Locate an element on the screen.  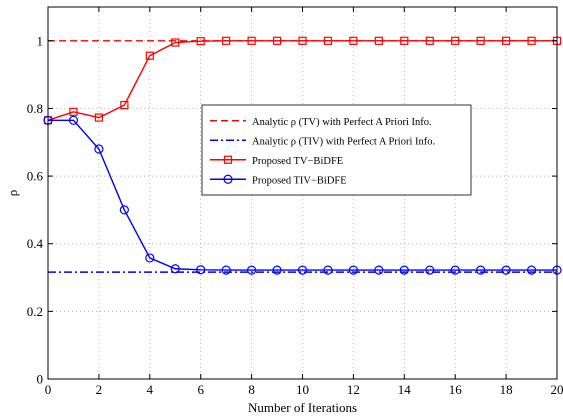
legend-entry: Proposed TIV−BiDFE is located at coordinates (278, 180).